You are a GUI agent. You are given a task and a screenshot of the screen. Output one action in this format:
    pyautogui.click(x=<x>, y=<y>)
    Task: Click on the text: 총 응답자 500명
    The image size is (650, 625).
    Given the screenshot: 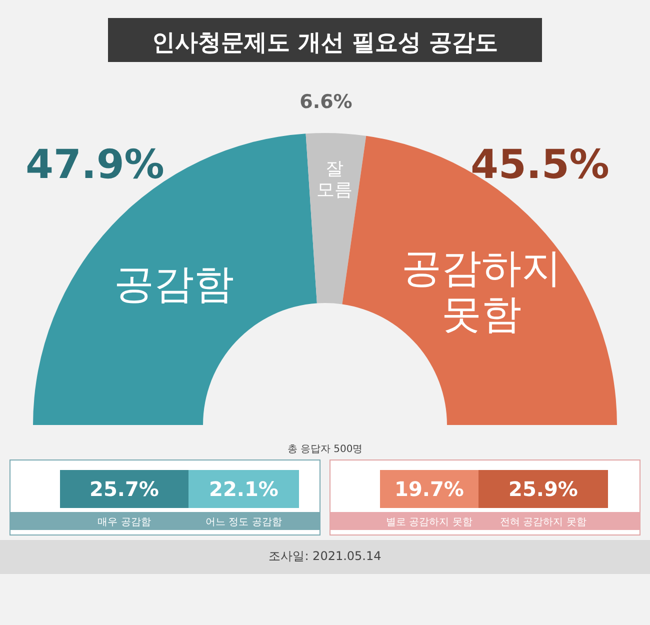 What is the action you would take?
    pyautogui.click(x=325, y=449)
    